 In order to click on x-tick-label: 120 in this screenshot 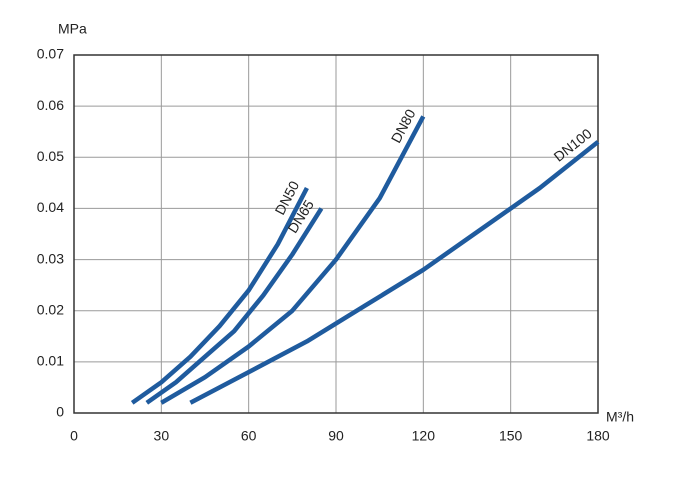, I will do `click(424, 436)`.